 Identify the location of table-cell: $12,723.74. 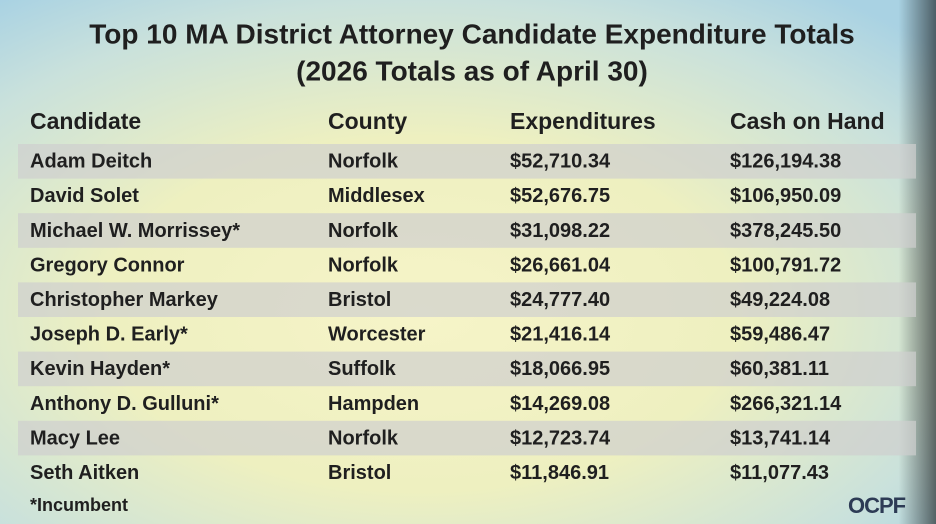
(560, 438).